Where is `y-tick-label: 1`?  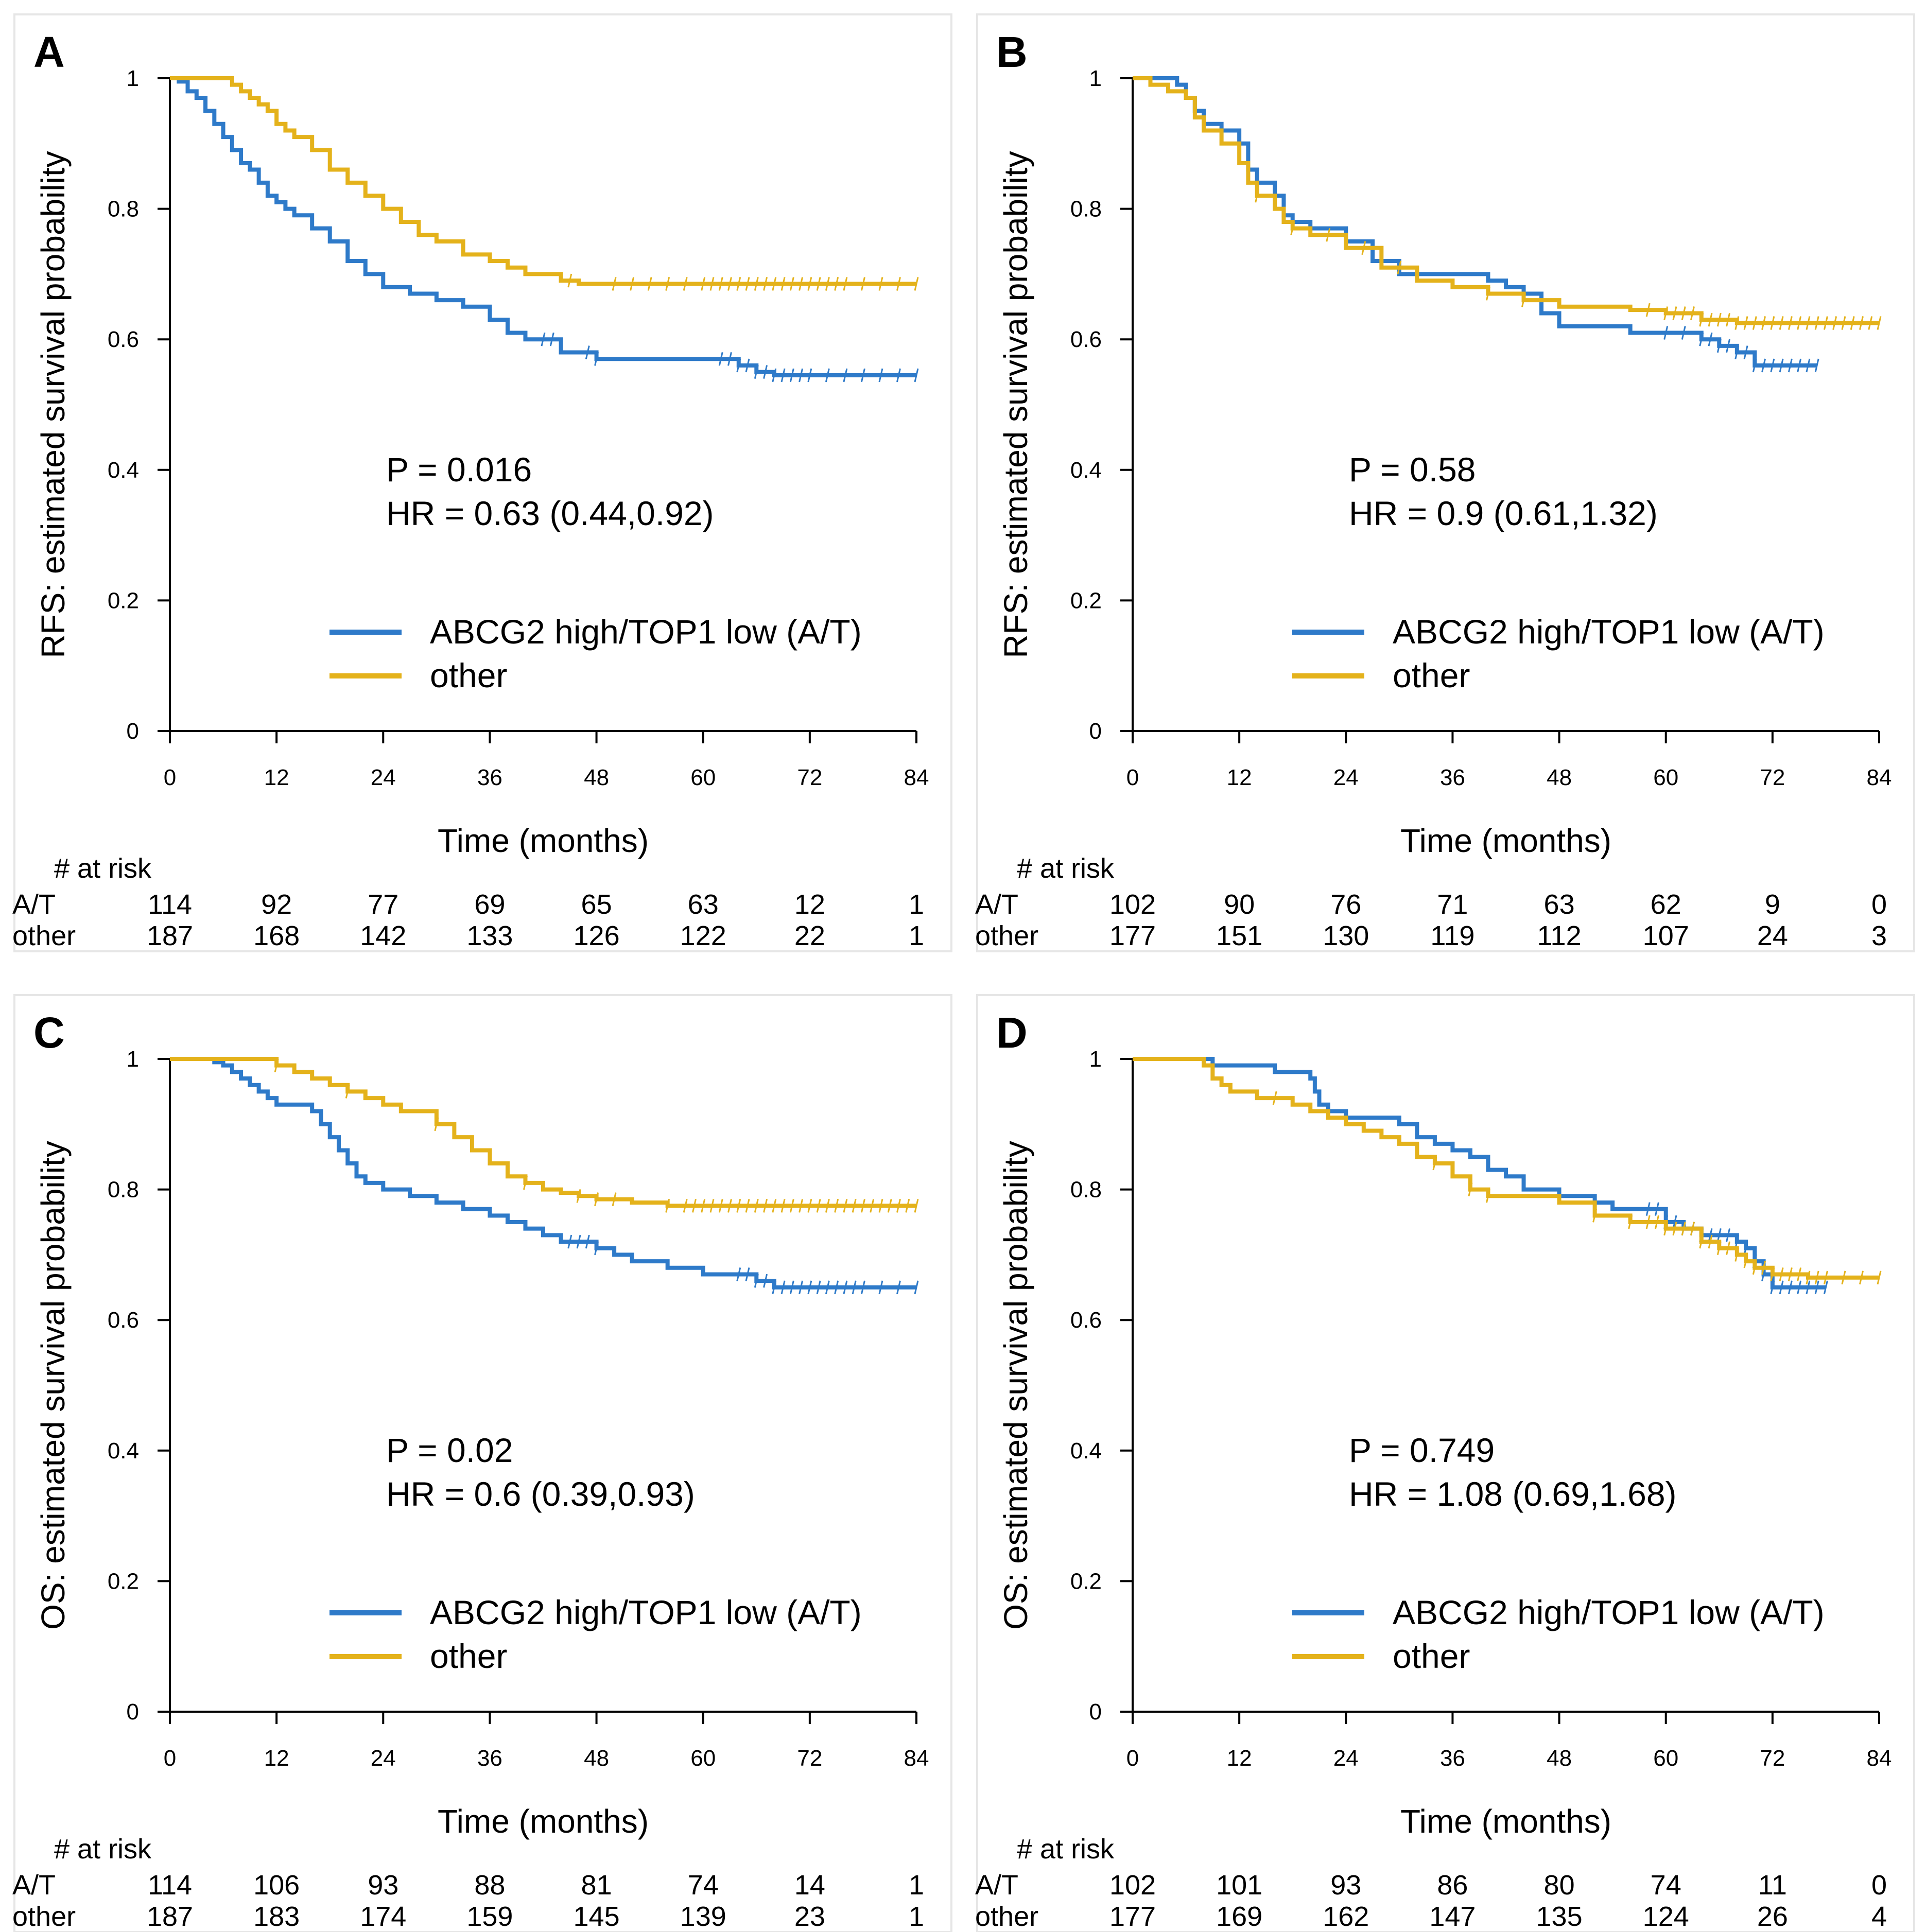
y-tick-label: 1 is located at coordinates (1095, 1059).